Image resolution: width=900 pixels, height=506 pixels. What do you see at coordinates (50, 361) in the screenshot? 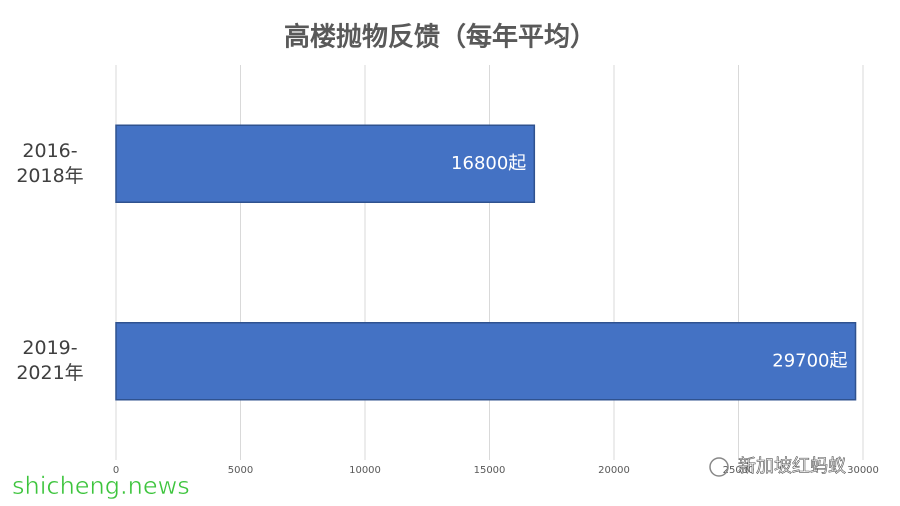
I see `y-tick-label: 2019- 2021年` at bounding box center [50, 361].